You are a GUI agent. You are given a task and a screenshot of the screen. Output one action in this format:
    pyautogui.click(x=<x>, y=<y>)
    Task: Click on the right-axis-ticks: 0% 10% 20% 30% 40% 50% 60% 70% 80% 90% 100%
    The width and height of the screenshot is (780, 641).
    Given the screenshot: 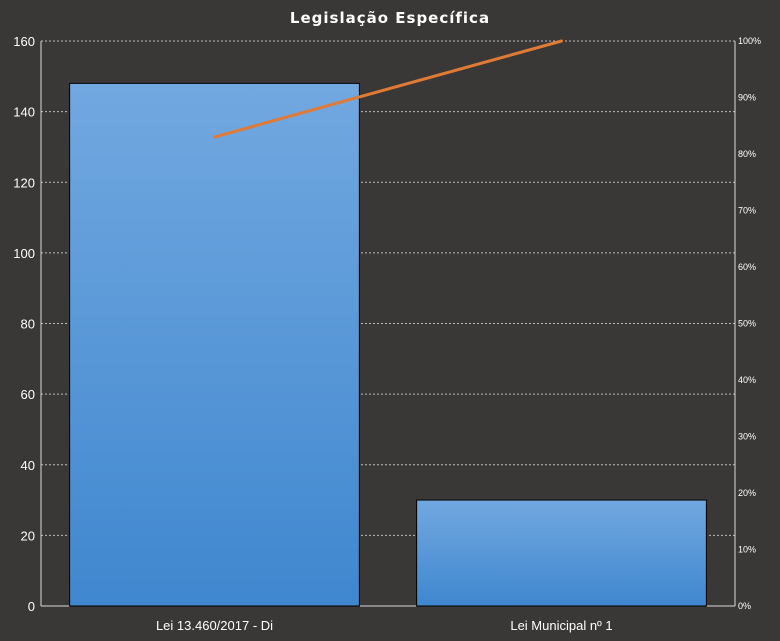 What is the action you would take?
    pyautogui.click(x=749, y=323)
    